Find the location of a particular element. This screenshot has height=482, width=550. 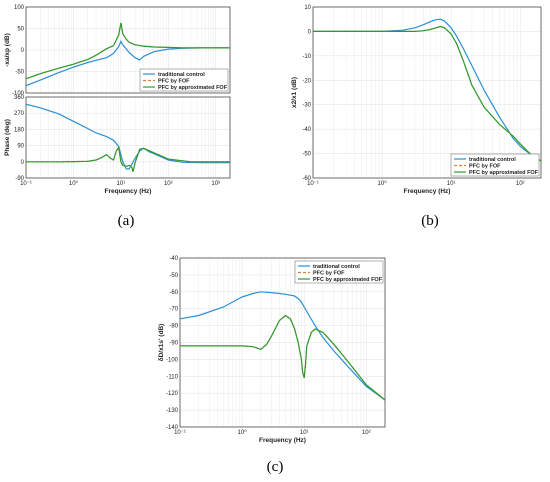

y-tick-label: -80 is located at coordinates (173, 327).